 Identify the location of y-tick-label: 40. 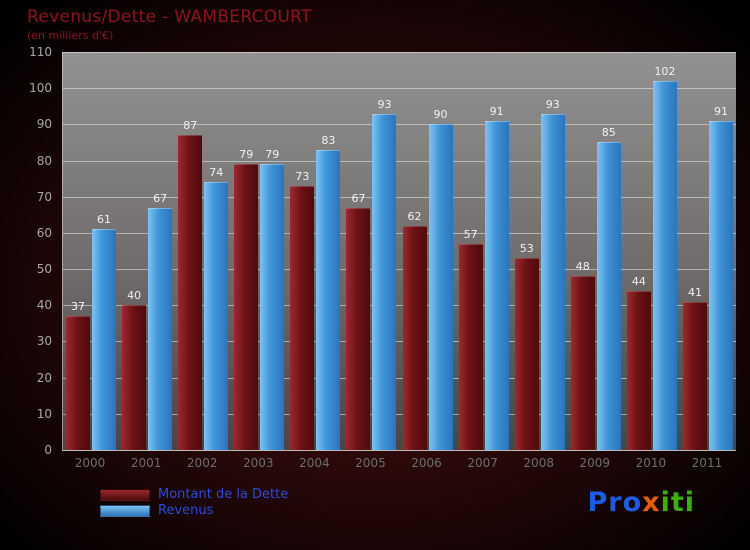
(44, 305).